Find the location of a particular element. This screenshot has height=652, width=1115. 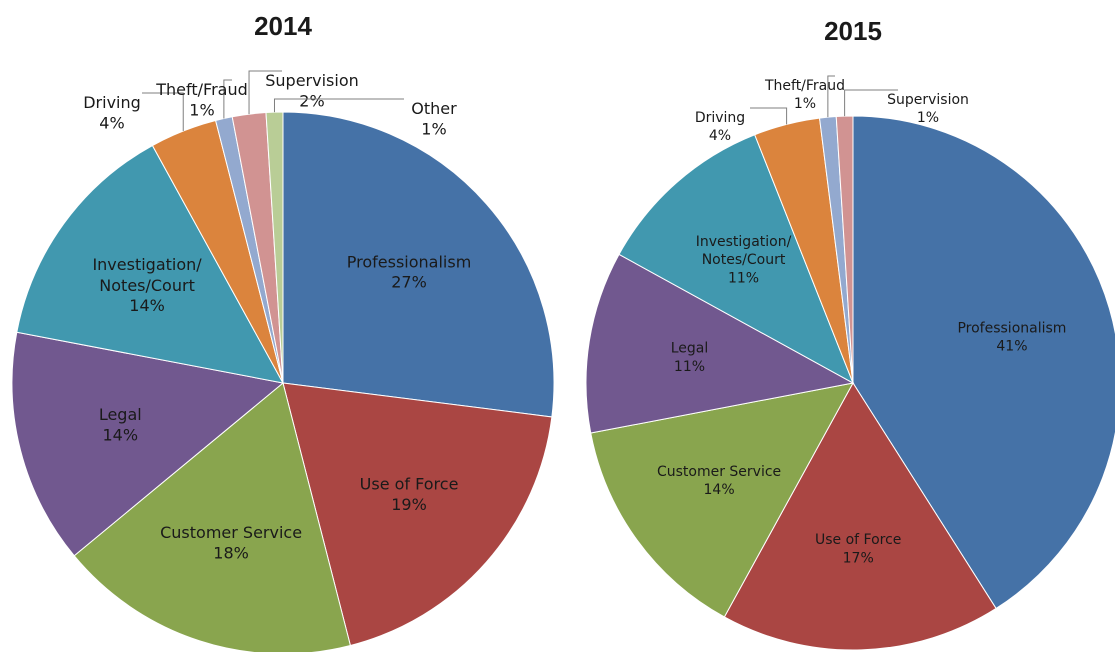

chart-title: 2014 is located at coordinates (283, 26).